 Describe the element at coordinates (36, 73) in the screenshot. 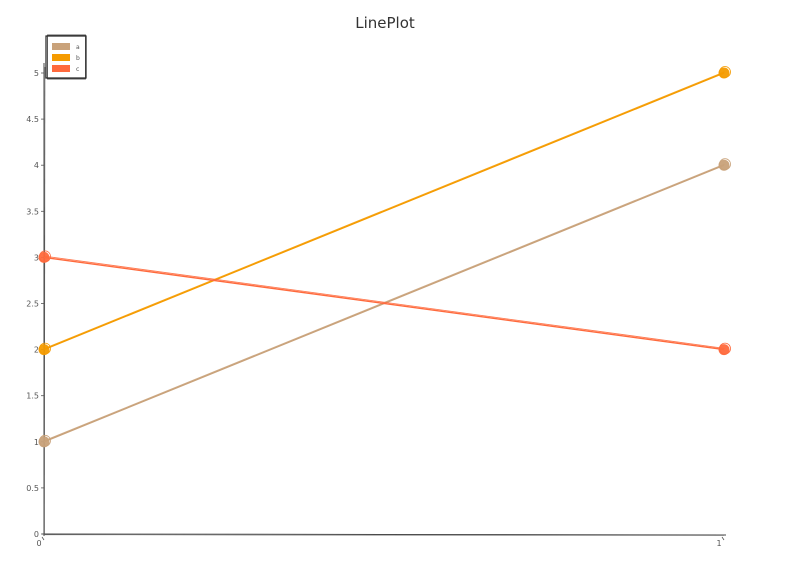

I see `y-tick-label: 5` at that location.